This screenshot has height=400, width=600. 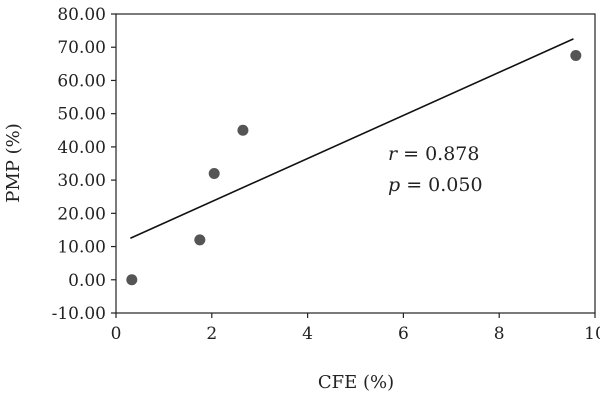 What do you see at coordinates (307, 334) in the screenshot?
I see `x-tick-label: 4` at bounding box center [307, 334].